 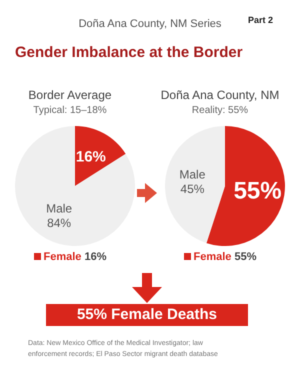 I want to click on chart-subtitle: Typical: 15–18%, so click(x=70, y=110).